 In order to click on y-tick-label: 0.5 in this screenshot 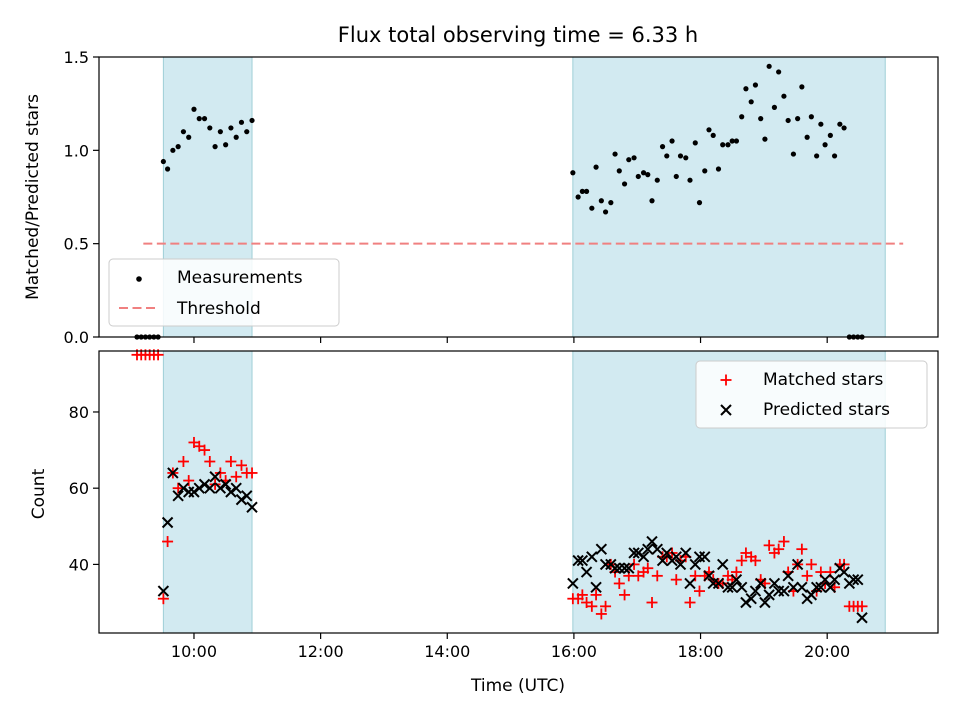, I will do `click(76, 244)`.